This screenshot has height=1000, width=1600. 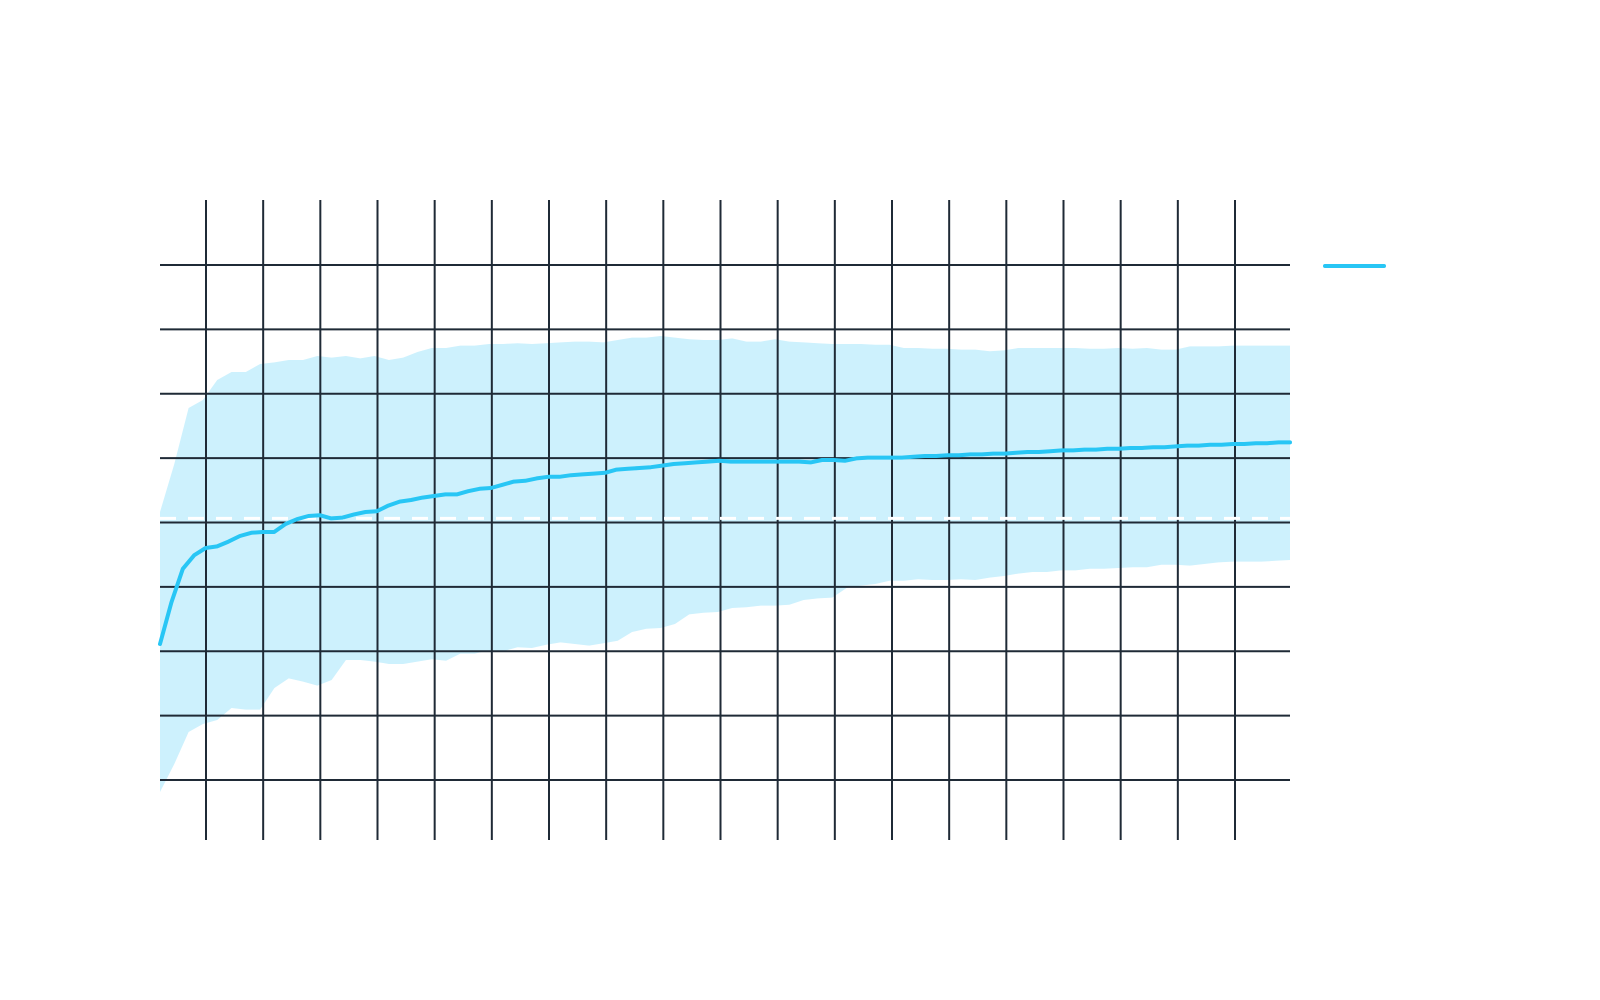 I want to click on series-layer, so click(x=725, y=543).